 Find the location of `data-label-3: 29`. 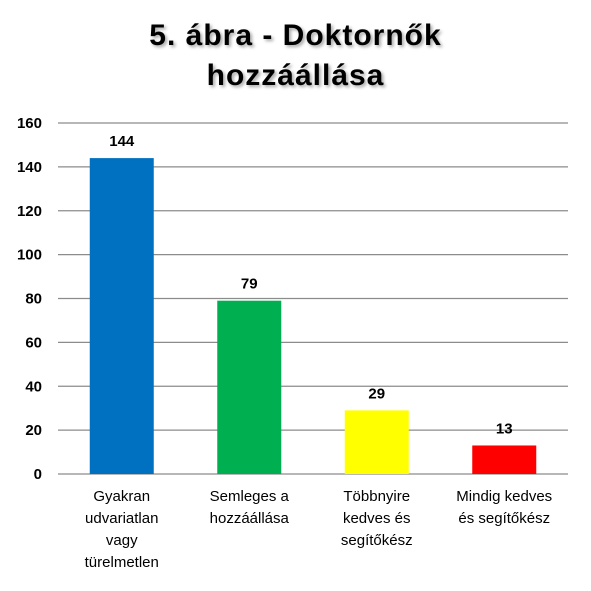

data-label-3: 29 is located at coordinates (376, 393).